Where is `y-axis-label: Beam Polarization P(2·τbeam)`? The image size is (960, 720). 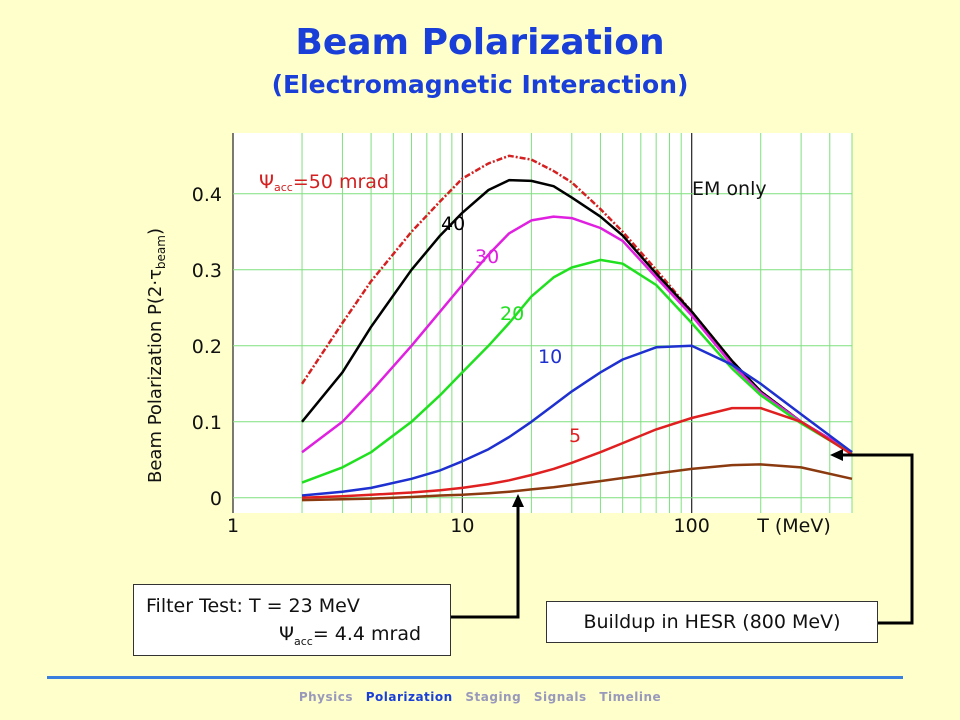 y-axis-label: Beam Polarization P(2·τbeam) is located at coordinates (156, 355).